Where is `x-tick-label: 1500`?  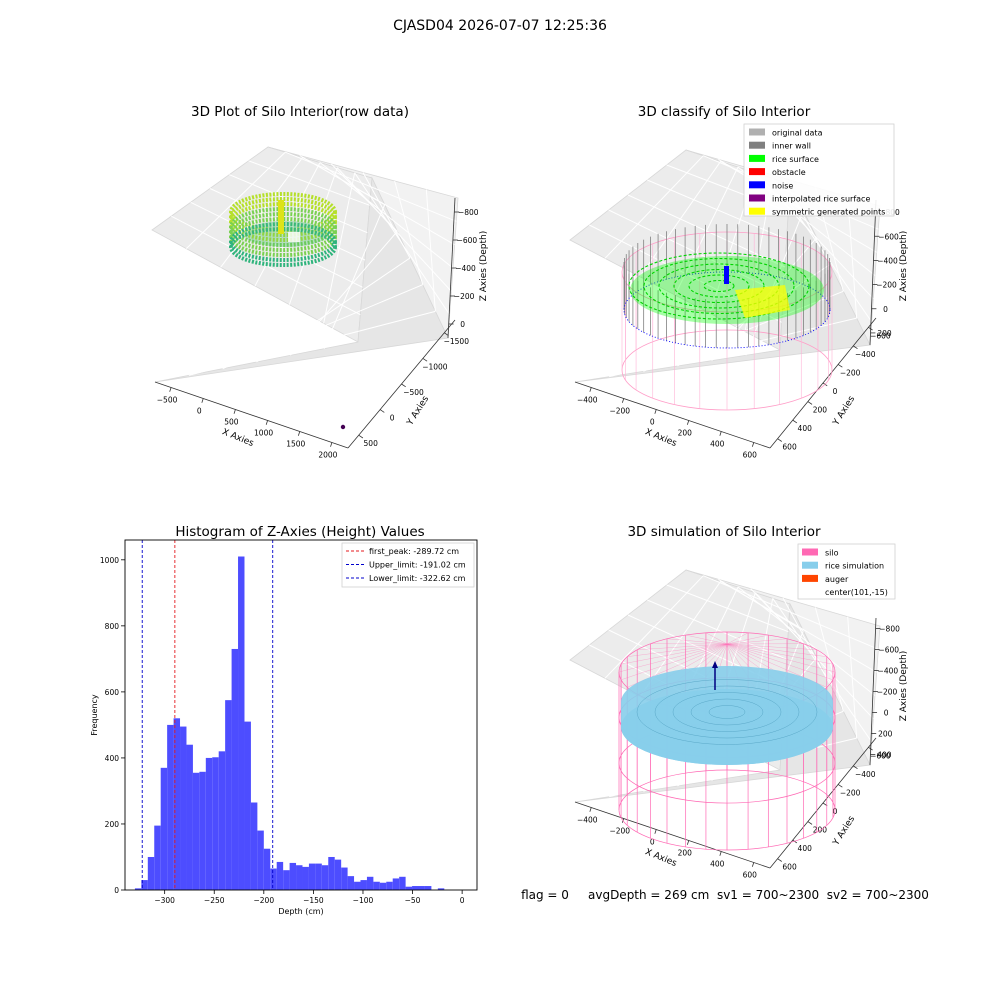 x-tick-label: 1500 is located at coordinates (295, 444).